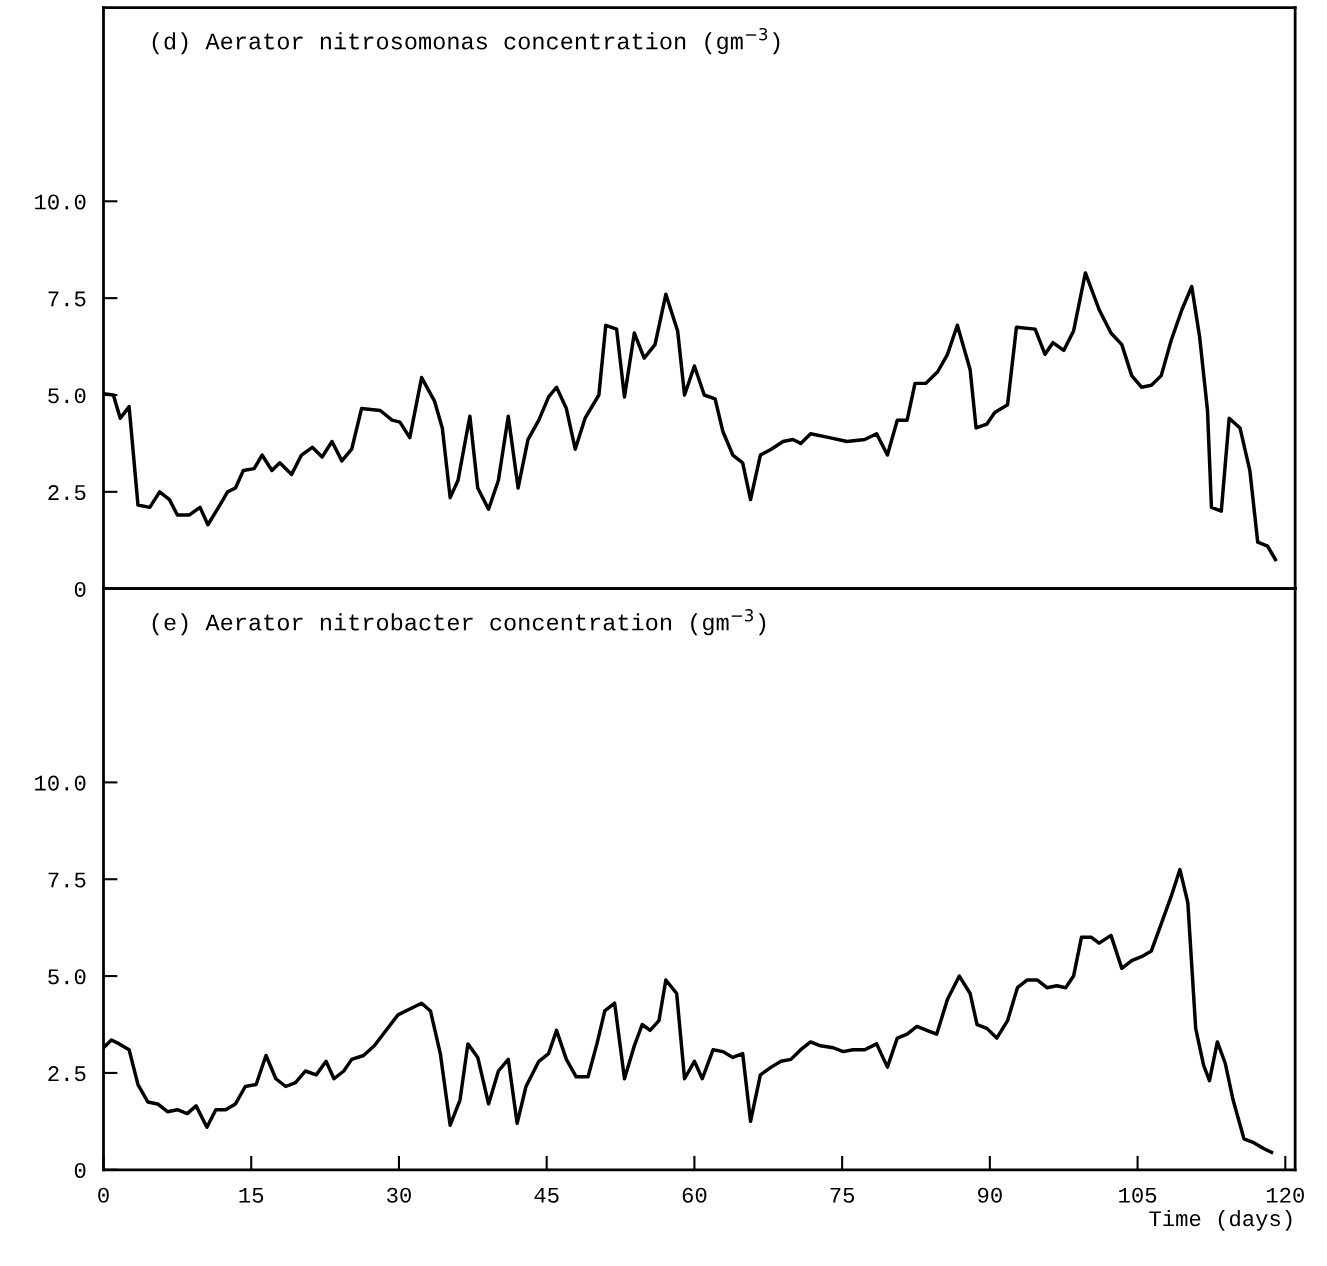  What do you see at coordinates (842, 1195) in the screenshot?
I see `x-tick-label: 75` at bounding box center [842, 1195].